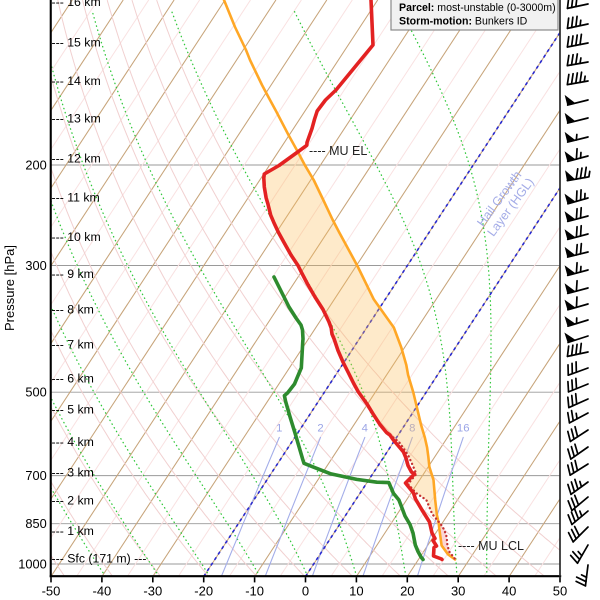  Describe the element at coordinates (73, 531) in the screenshot. I see `svg-text: --- 1 km` at that location.